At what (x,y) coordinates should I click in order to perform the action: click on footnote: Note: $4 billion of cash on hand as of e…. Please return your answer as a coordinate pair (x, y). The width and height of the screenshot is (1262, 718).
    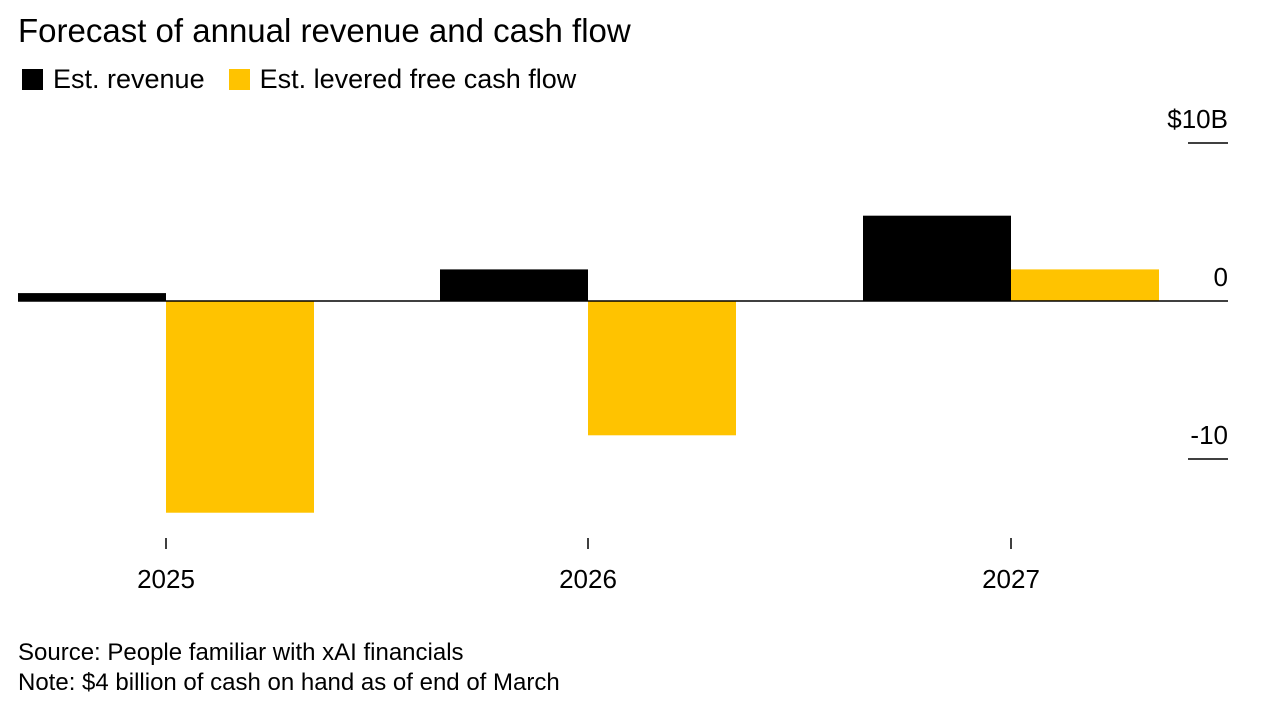
    Looking at the image, I should click on (289, 682).